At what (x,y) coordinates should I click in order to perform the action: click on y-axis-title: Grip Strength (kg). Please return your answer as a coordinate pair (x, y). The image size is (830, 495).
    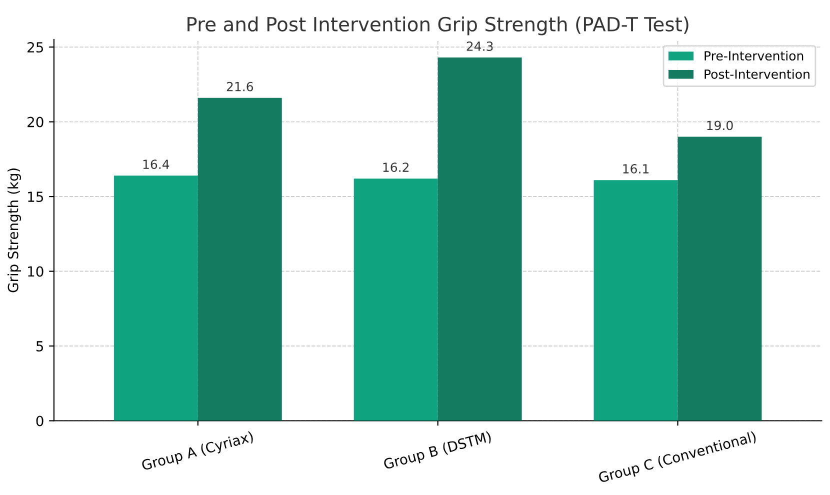
    Looking at the image, I should click on (14, 230).